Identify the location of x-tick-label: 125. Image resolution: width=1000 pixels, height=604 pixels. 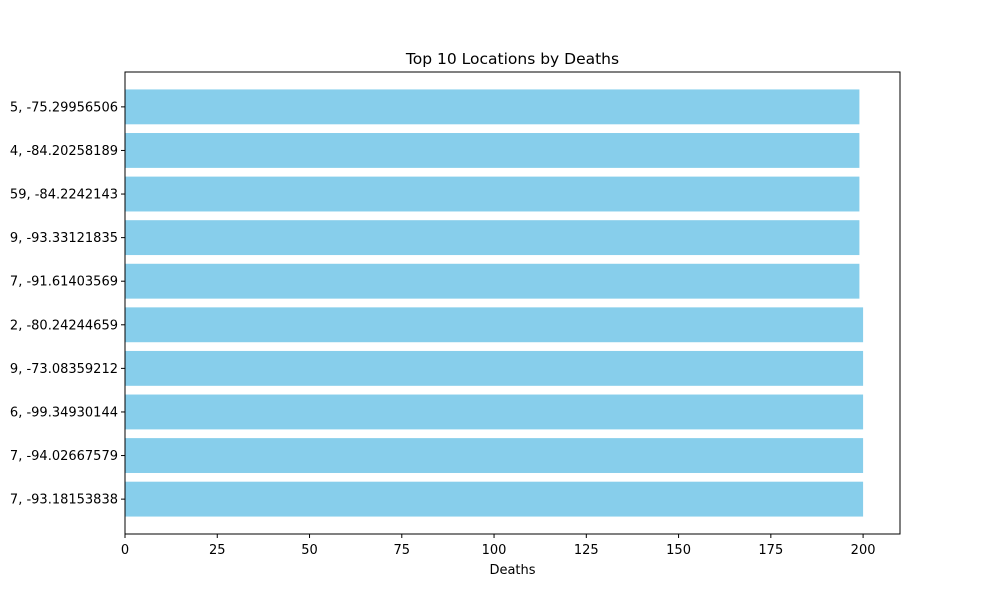
(586, 550).